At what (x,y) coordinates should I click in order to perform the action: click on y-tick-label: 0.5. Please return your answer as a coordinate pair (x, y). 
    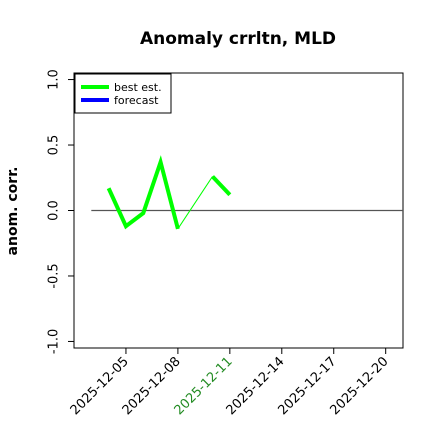
    Looking at the image, I should click on (54, 145).